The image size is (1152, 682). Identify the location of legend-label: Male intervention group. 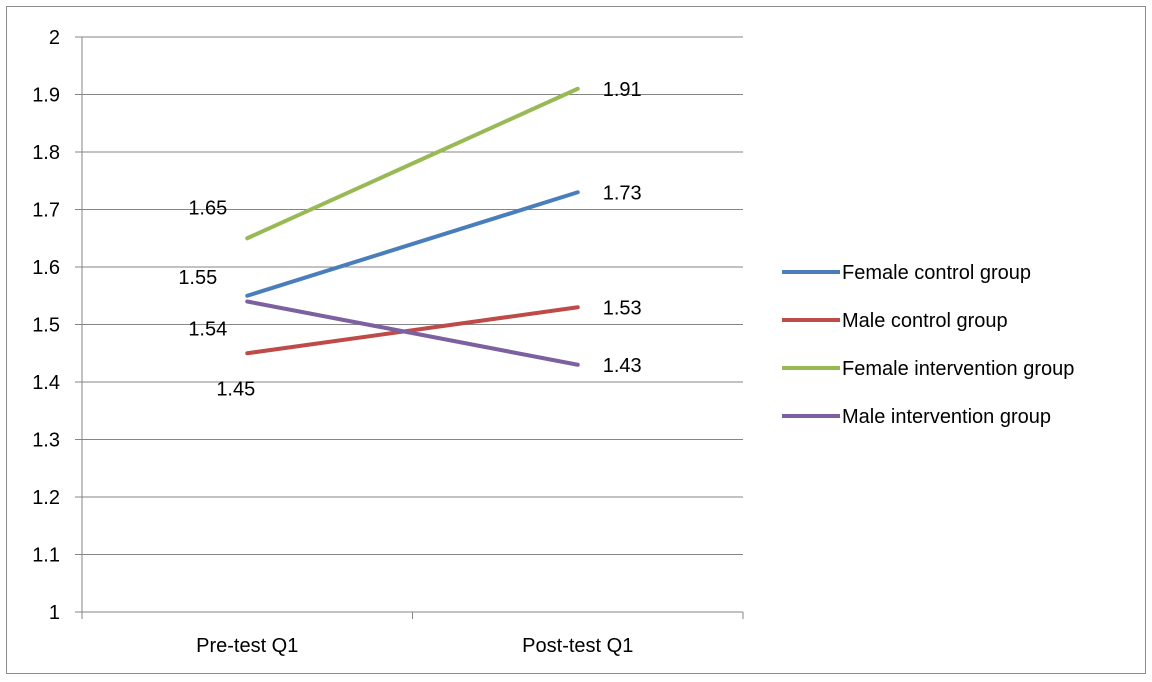
(946, 417).